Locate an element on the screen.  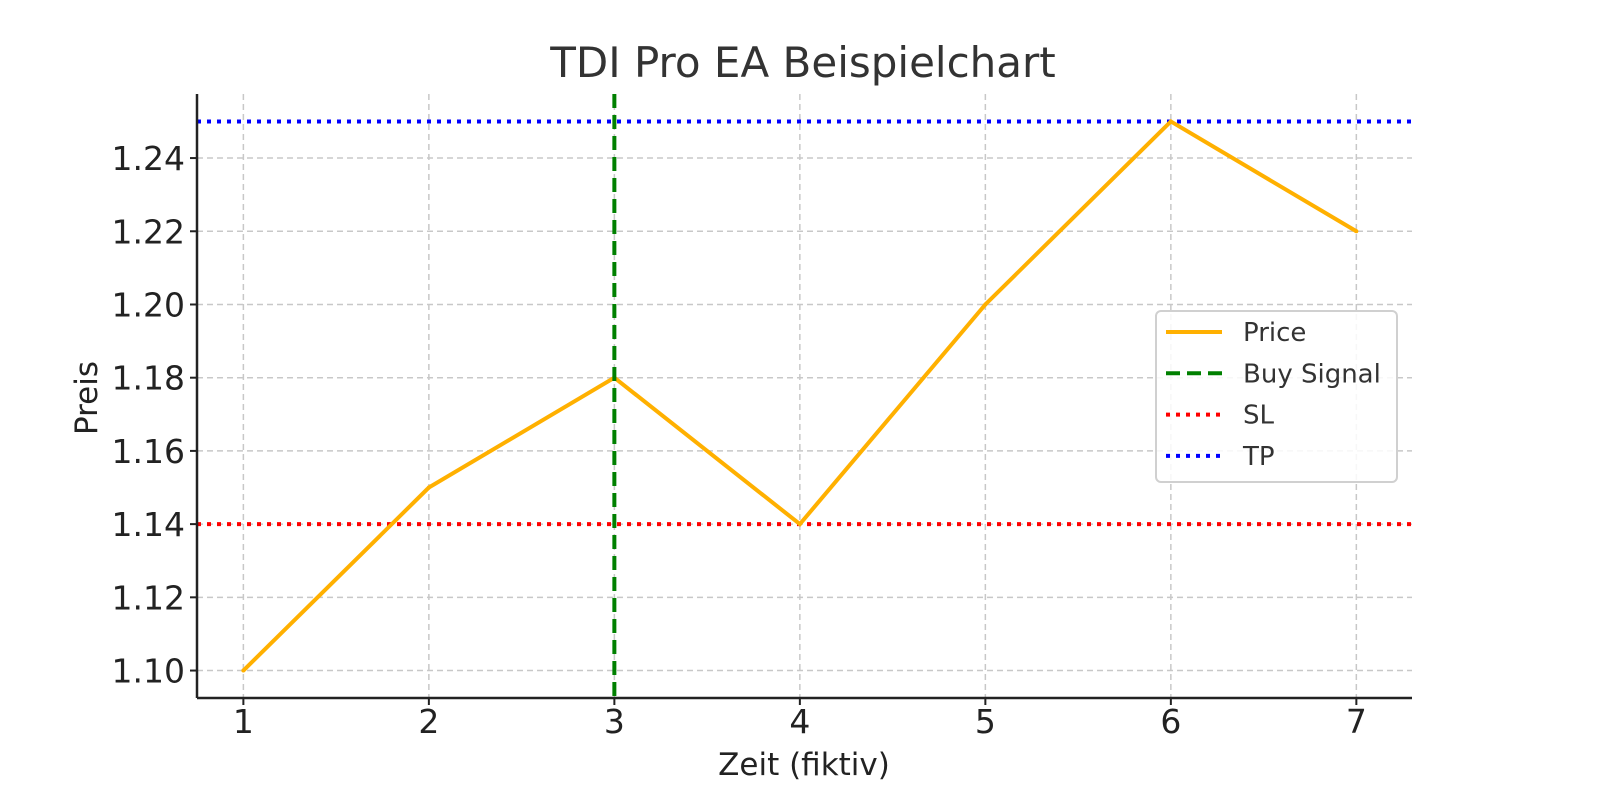
legend-label-sl: SL is located at coordinates (1259, 416).